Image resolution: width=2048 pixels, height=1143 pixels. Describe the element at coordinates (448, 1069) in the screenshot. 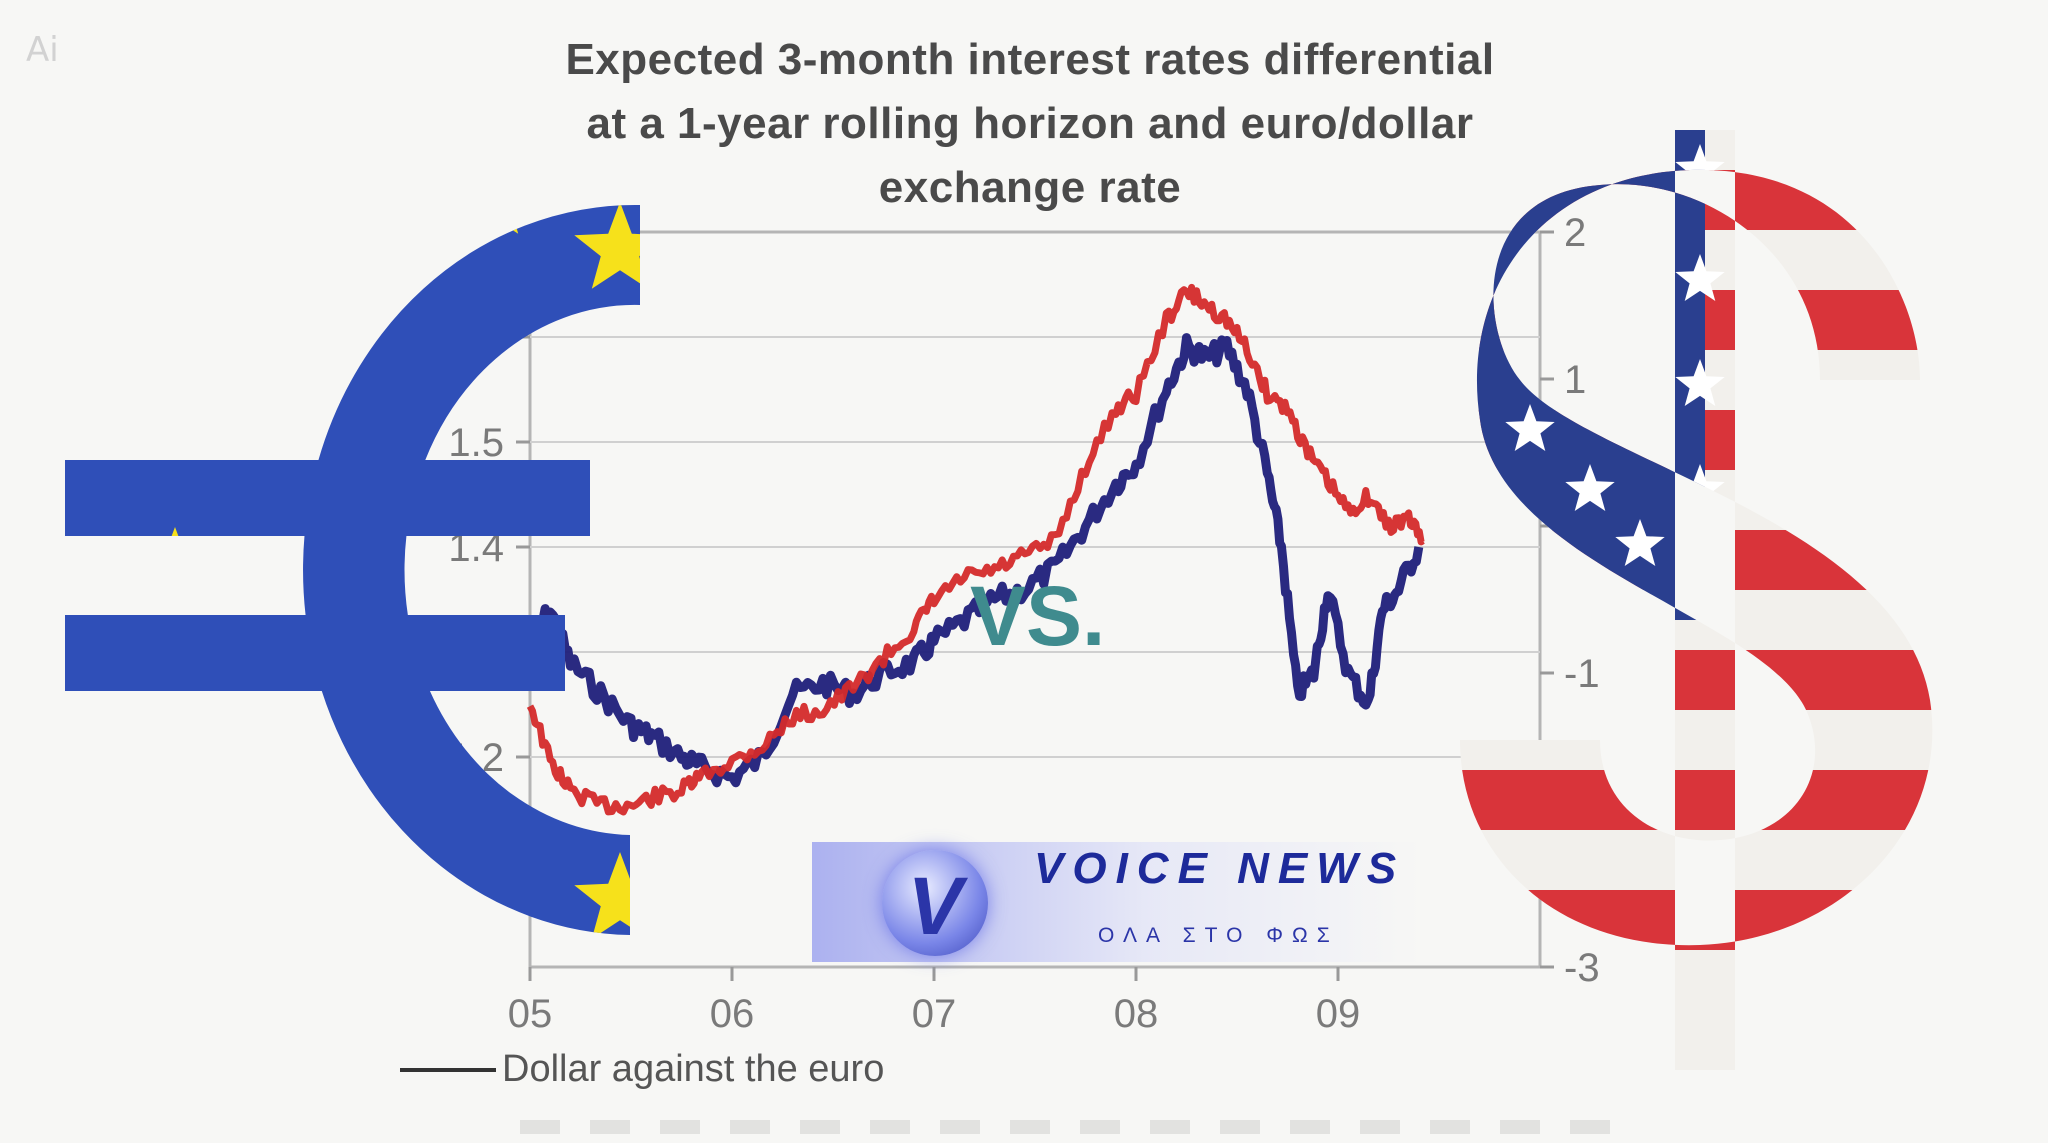

I see `legend-swatch-dollar` at that location.